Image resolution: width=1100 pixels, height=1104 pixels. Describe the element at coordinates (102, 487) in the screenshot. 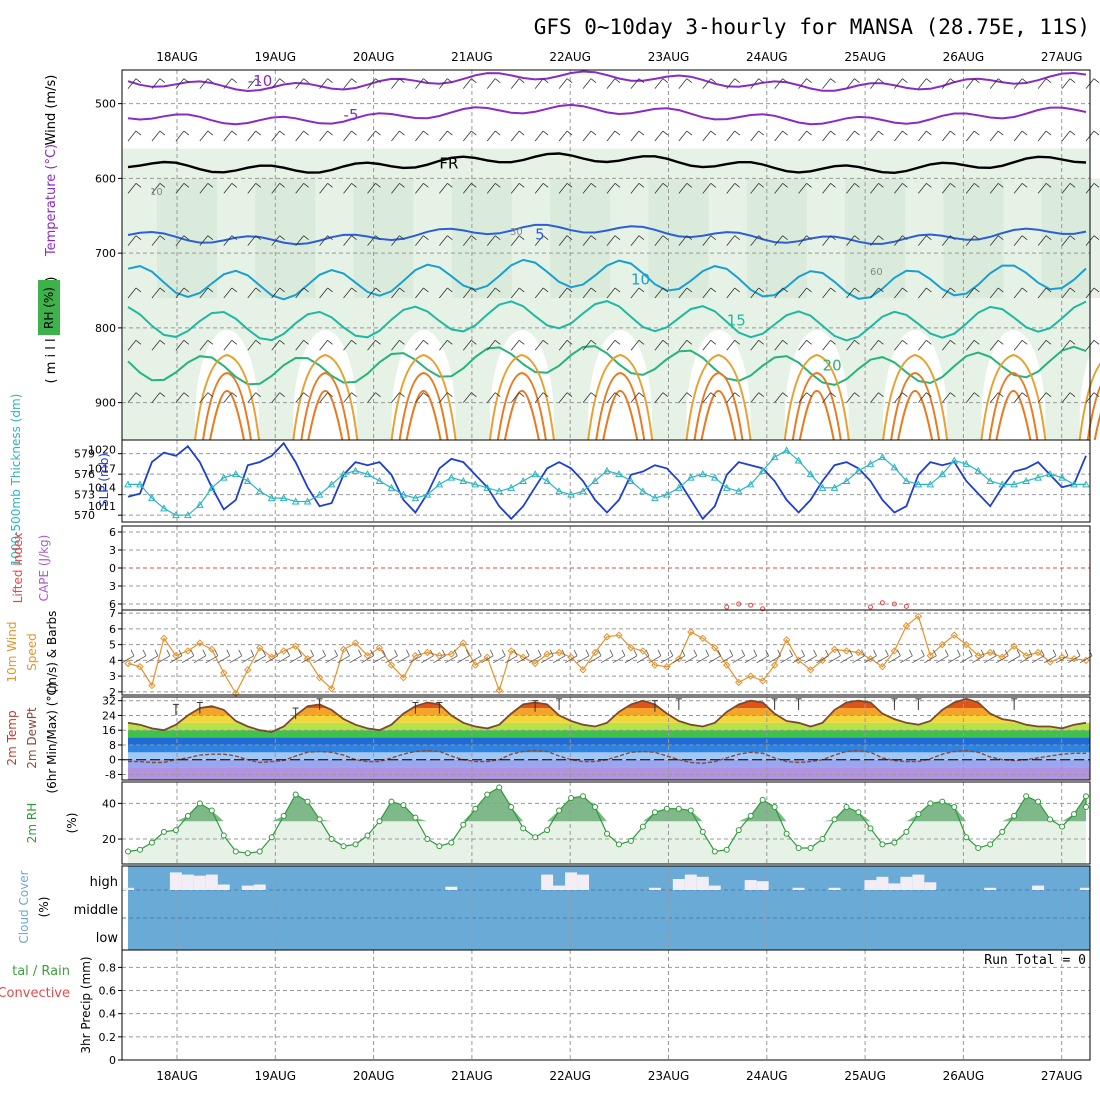

I see `slp-tick: 1014` at that location.